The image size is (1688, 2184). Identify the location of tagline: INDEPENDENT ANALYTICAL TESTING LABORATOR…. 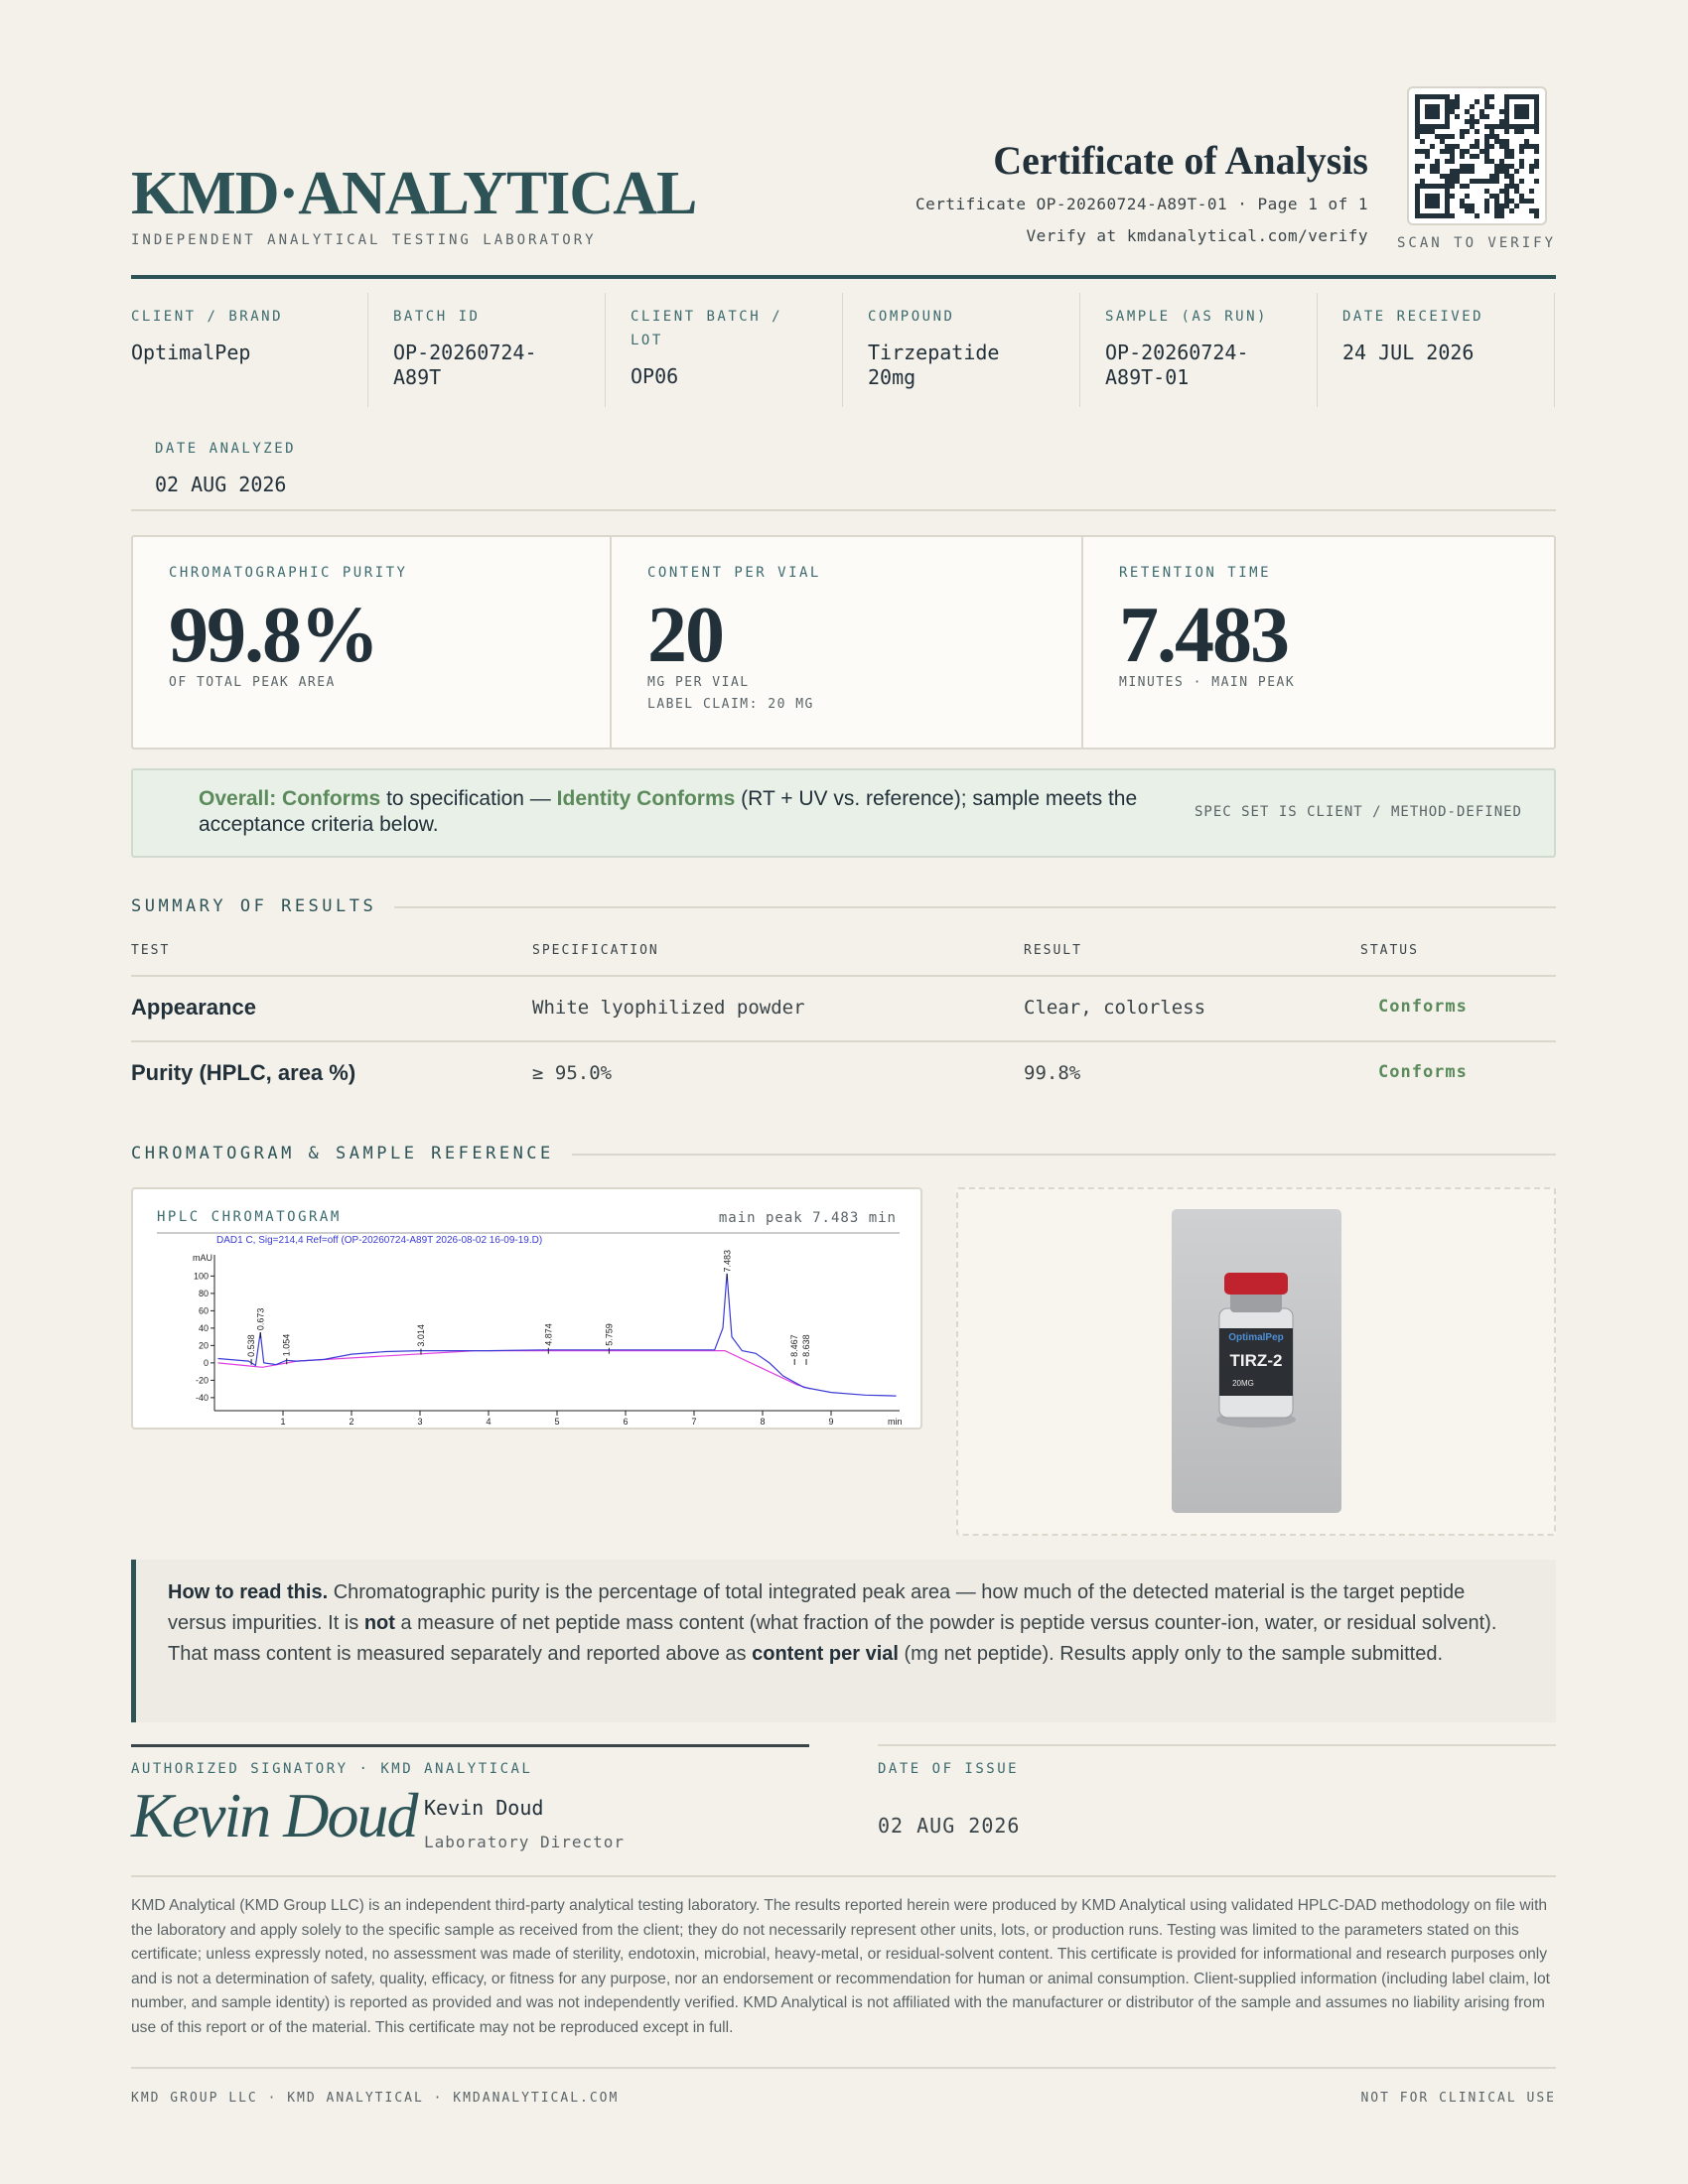
(364, 240).